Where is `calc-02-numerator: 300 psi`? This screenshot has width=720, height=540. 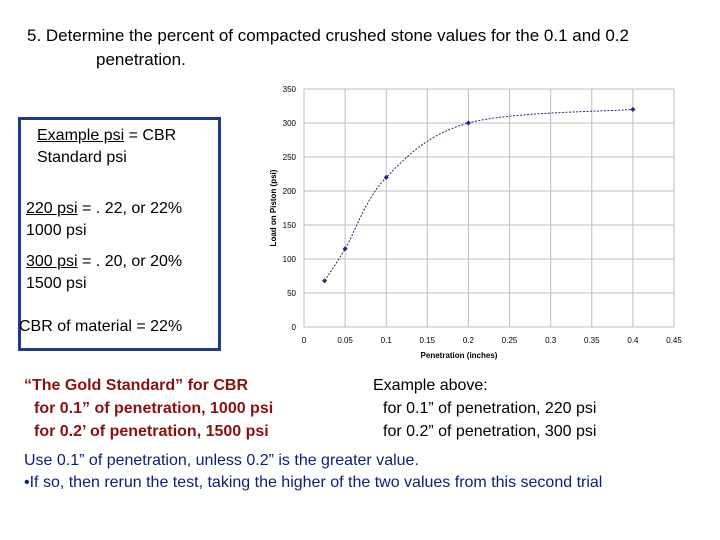 calc-02-numerator: 300 psi is located at coordinates (52, 261).